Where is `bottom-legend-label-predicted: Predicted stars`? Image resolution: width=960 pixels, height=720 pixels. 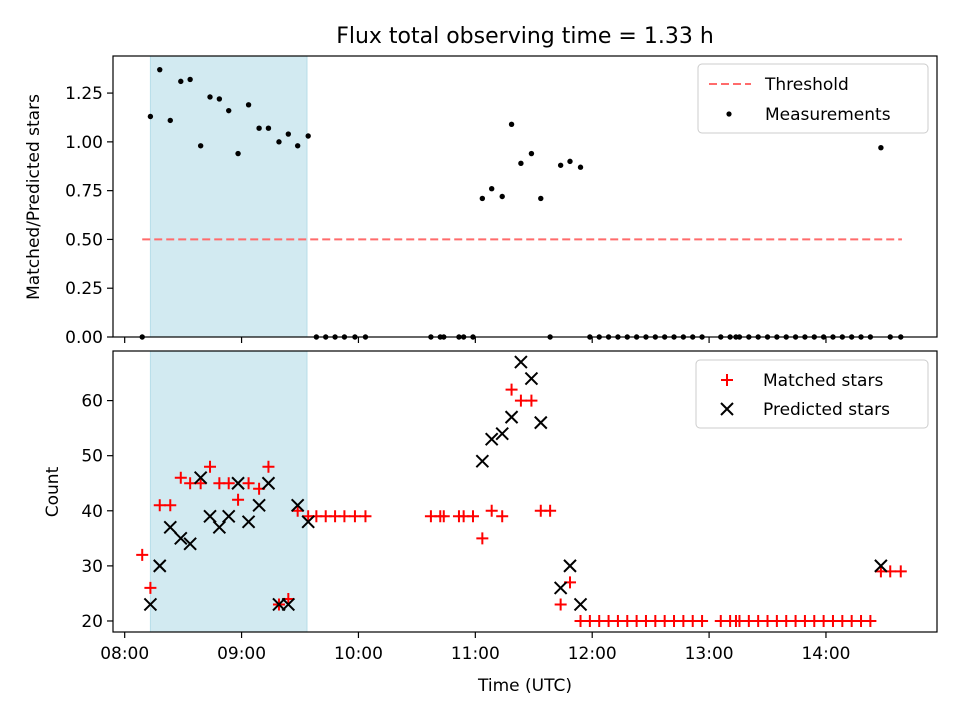
bottom-legend-label-predicted: Predicted stars is located at coordinates (826, 410).